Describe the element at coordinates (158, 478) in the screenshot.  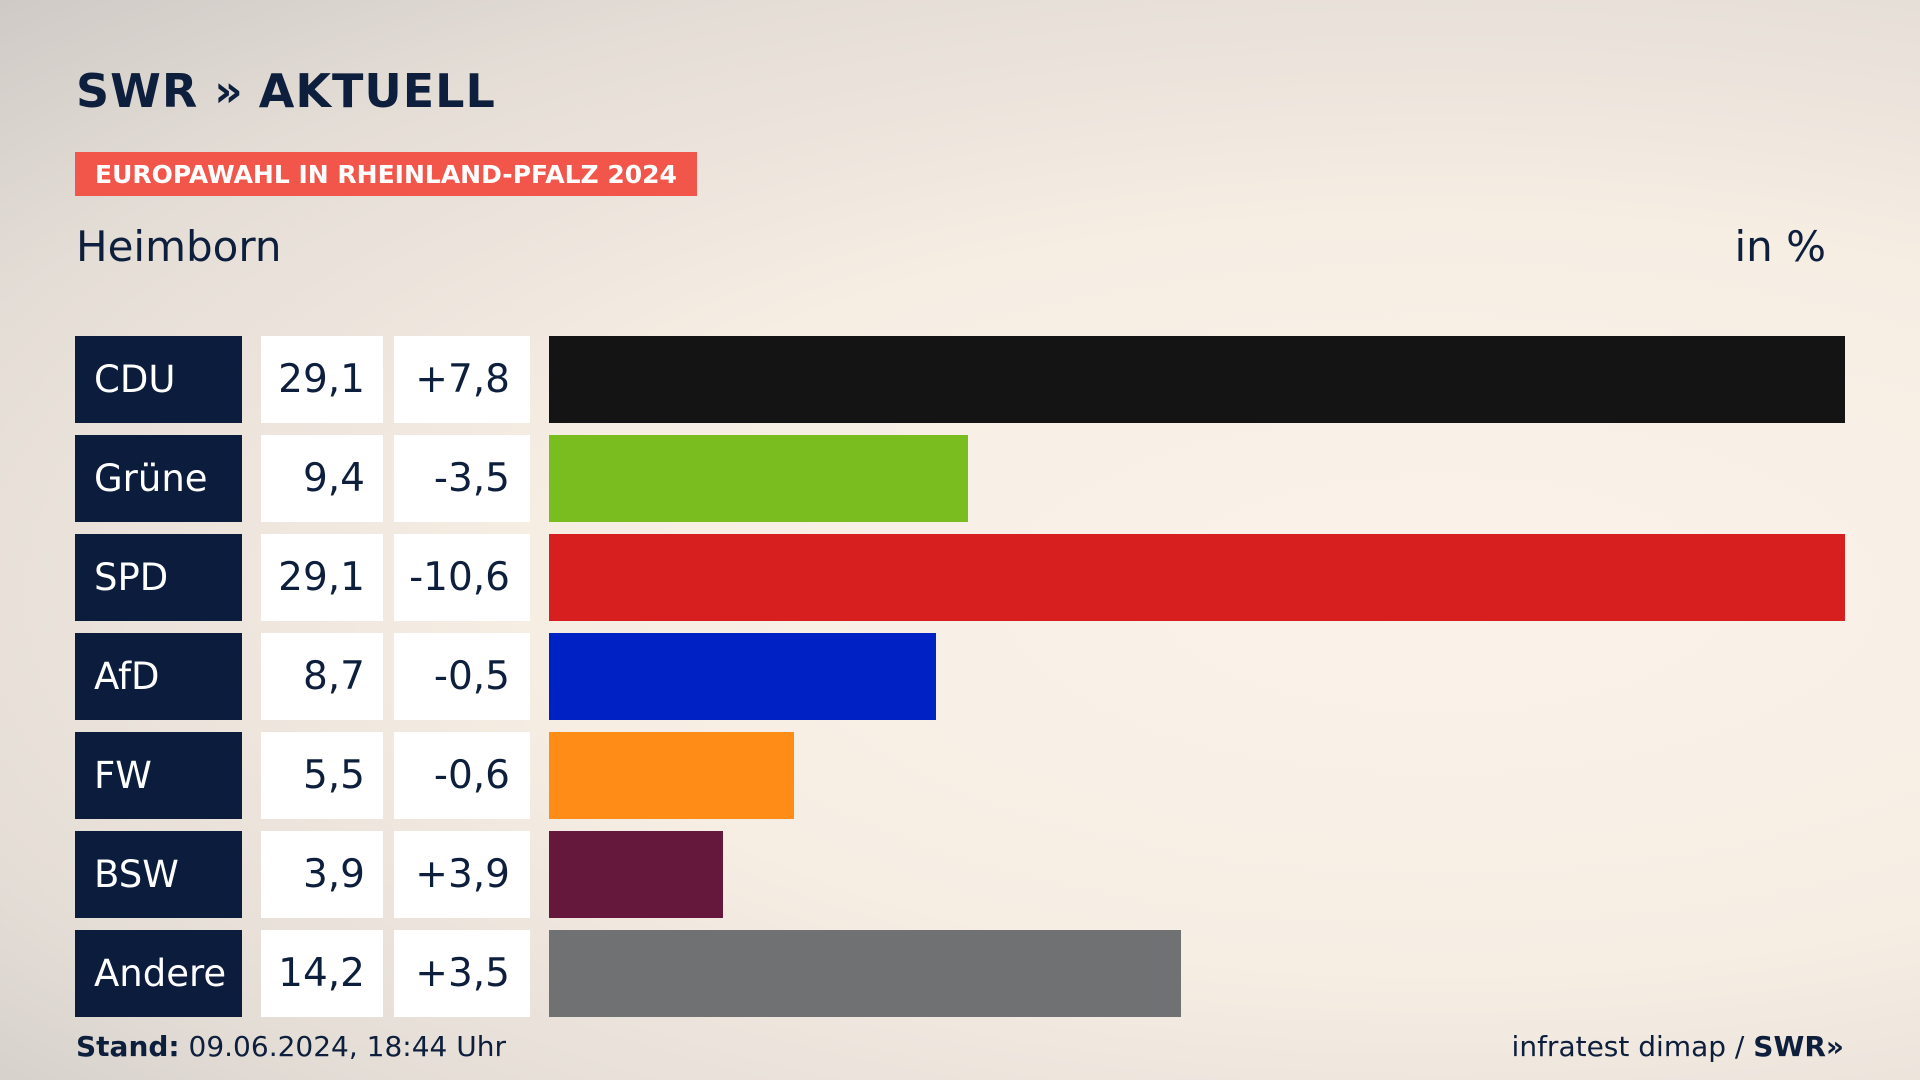
I see `party-label: Grüne` at that location.